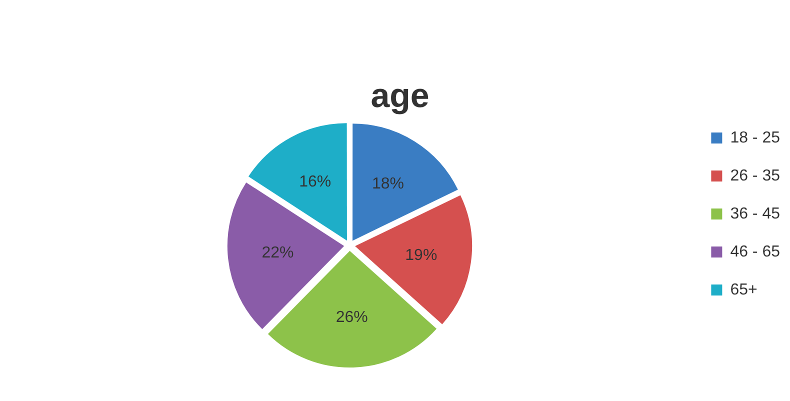  Describe the element at coordinates (744, 289) in the screenshot. I see `legend-label: 65+` at that location.